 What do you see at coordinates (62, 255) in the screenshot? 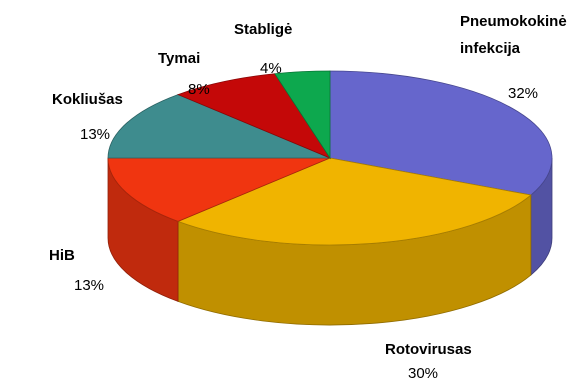
I see `slice-label-hib: HiB` at bounding box center [62, 255].